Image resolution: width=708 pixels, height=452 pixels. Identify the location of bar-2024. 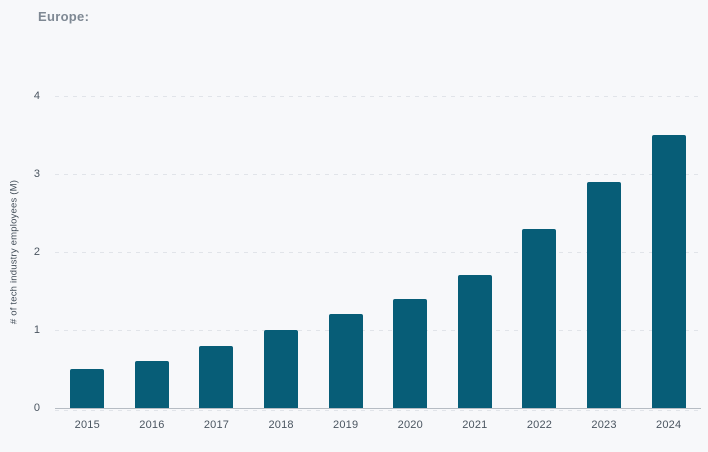
(668, 271).